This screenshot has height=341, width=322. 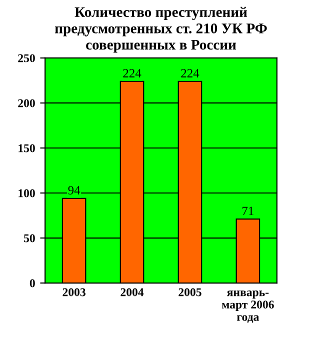 What do you see at coordinates (26, 193) in the screenshot?
I see `y-tick-label: 100` at bounding box center [26, 193].